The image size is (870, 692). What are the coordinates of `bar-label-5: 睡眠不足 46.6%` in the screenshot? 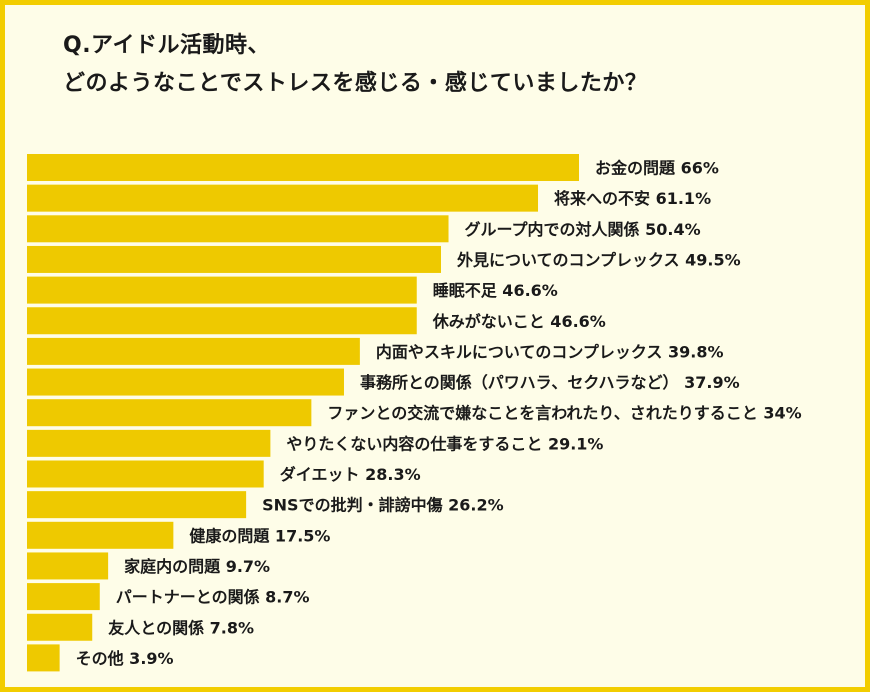 It's located at (495, 290).